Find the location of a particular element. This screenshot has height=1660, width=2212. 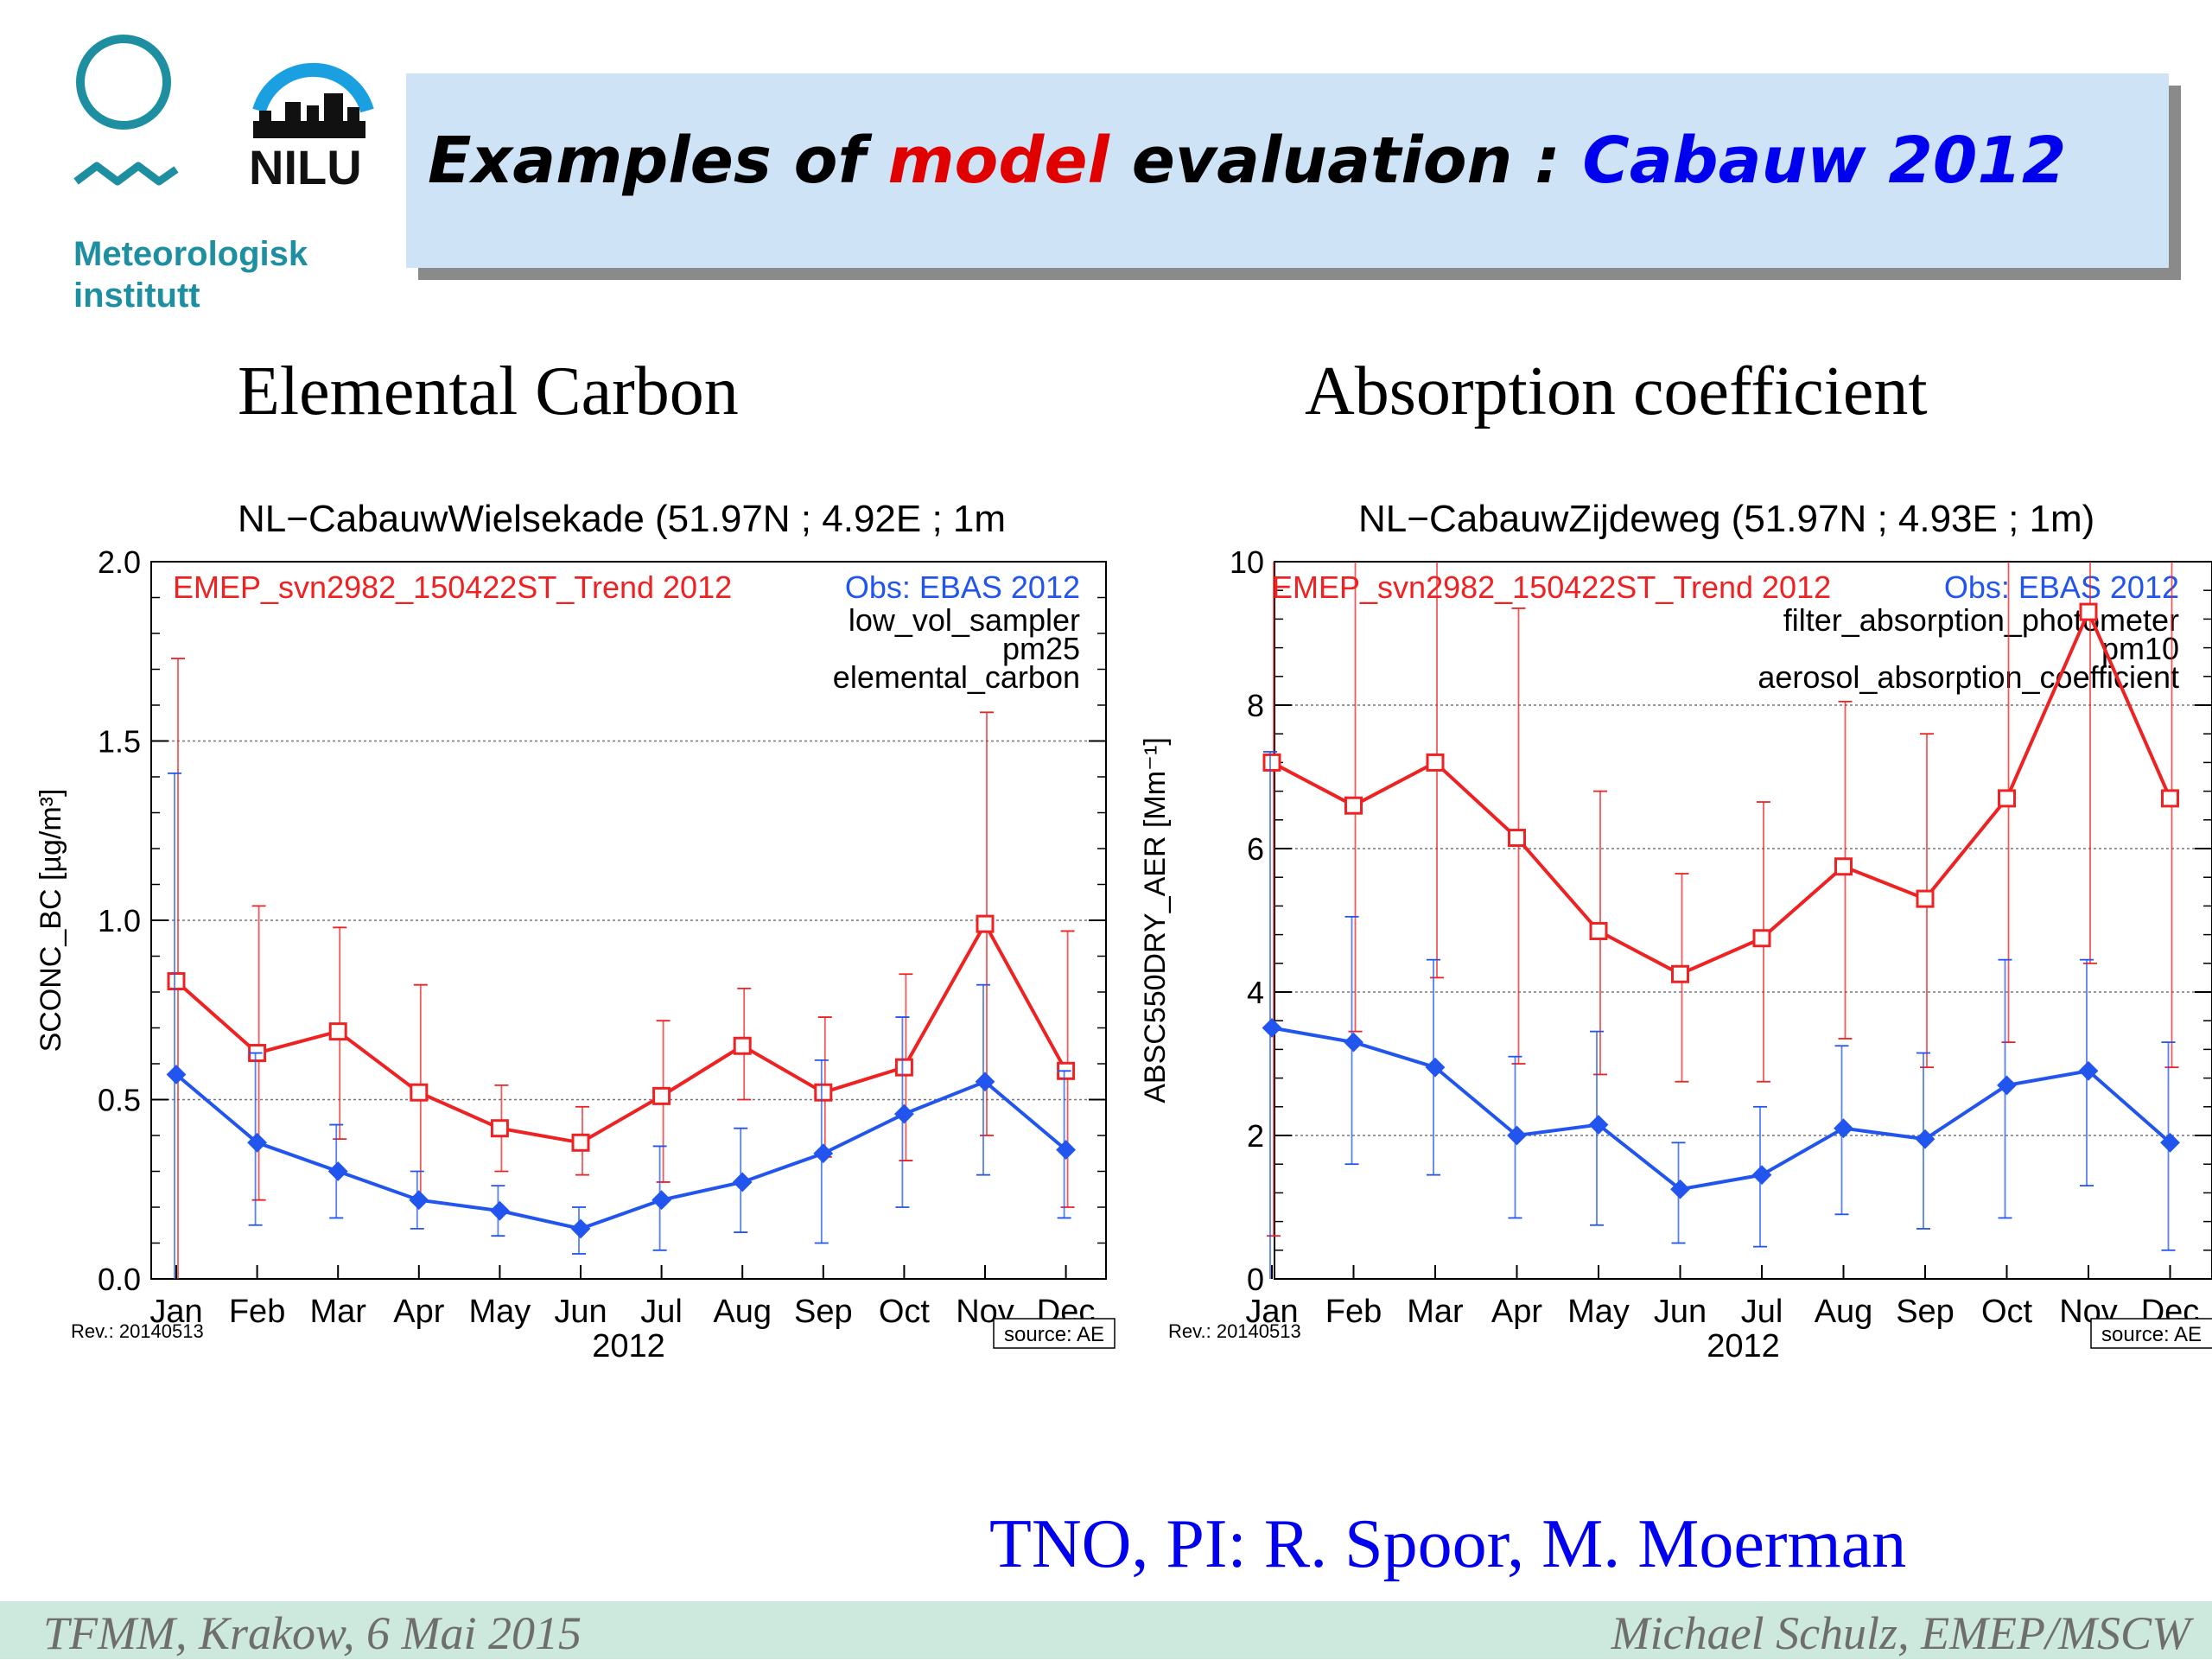

left-heading: Elemental Carbon is located at coordinates (488, 391).